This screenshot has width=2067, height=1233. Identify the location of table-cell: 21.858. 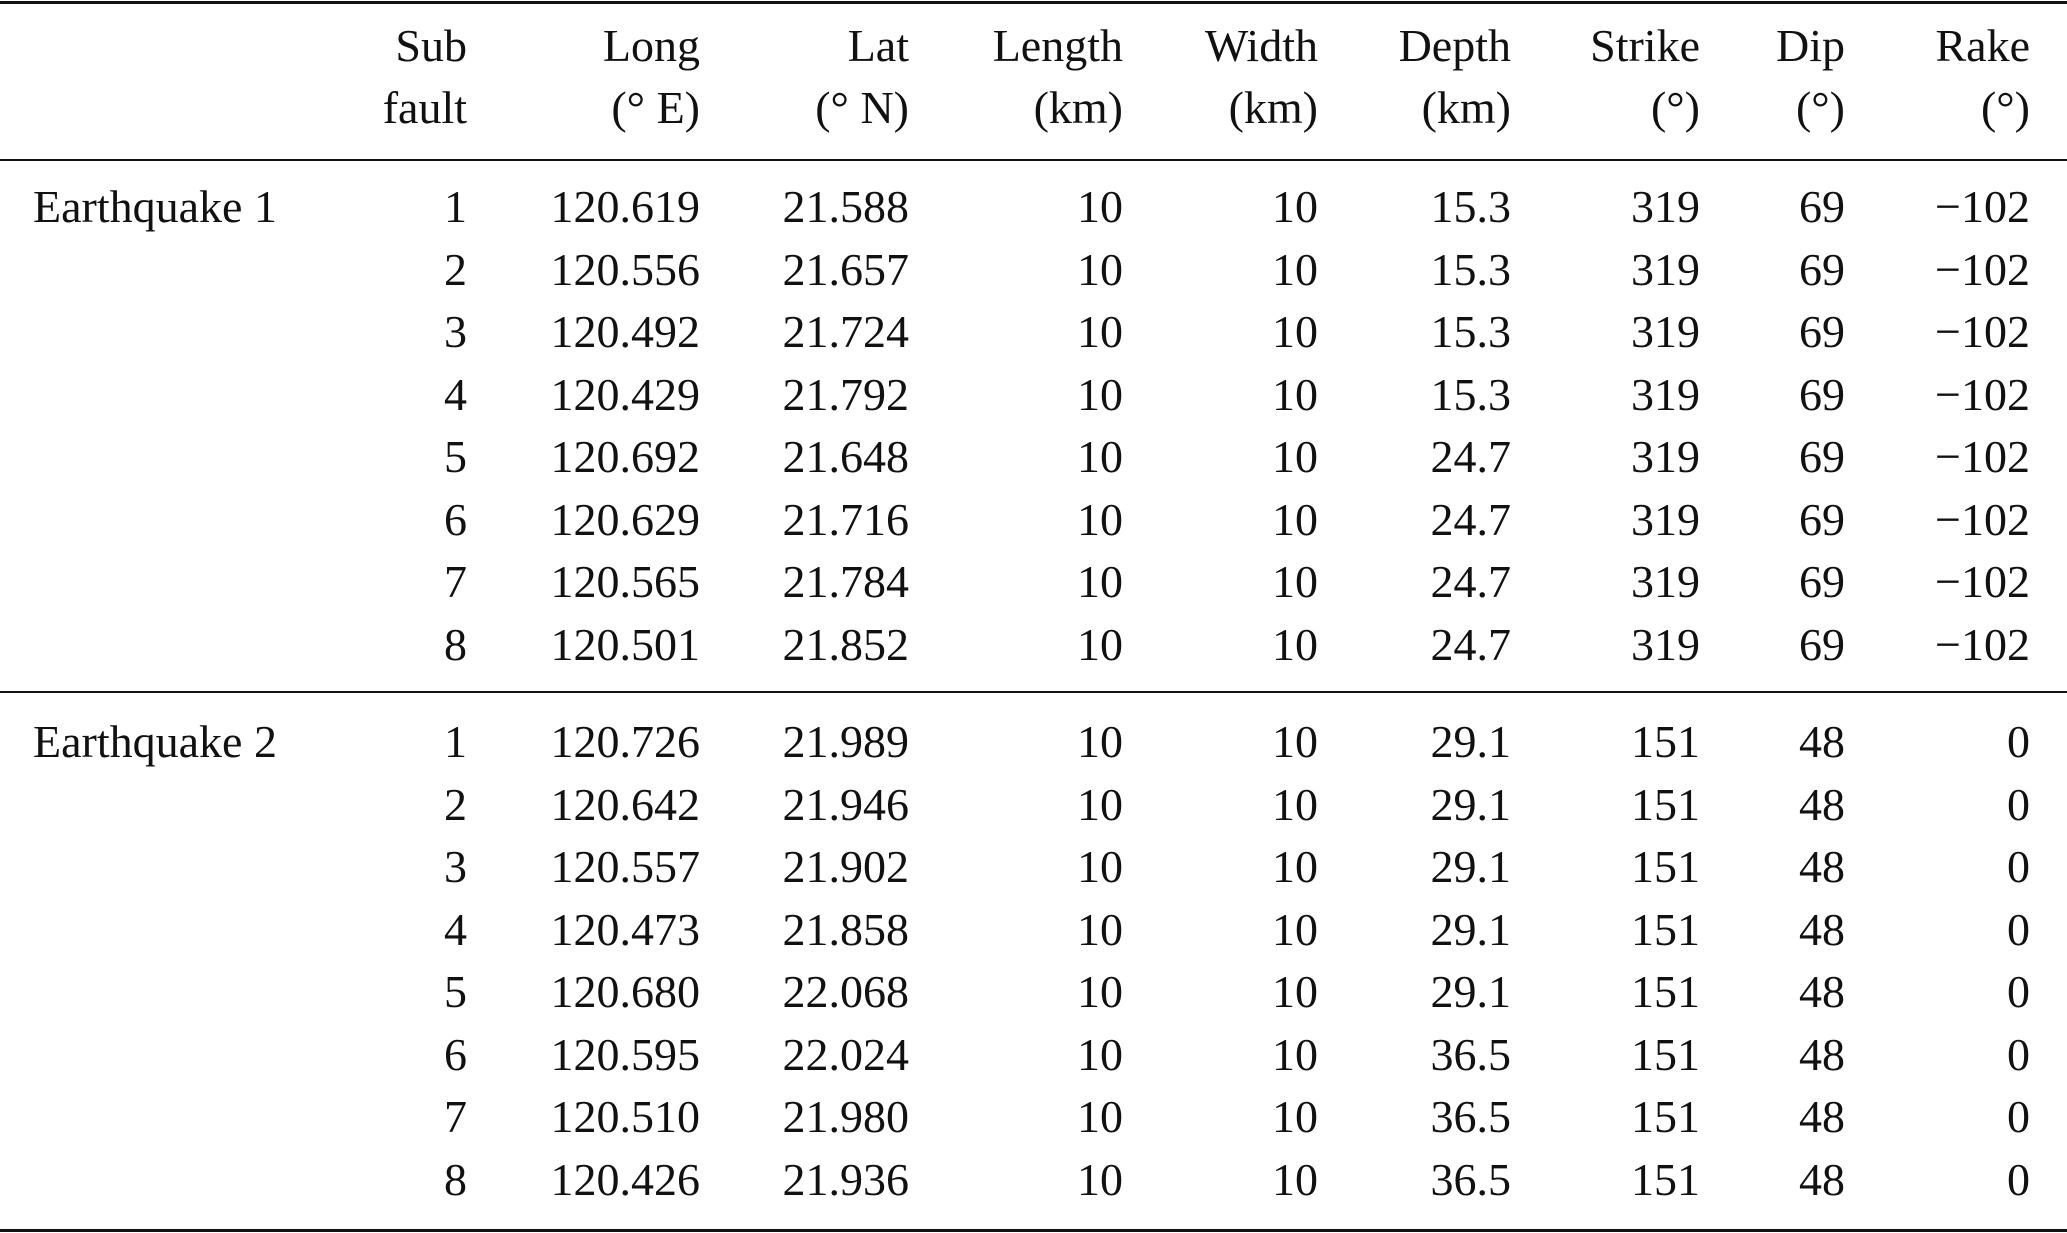
(846, 929).